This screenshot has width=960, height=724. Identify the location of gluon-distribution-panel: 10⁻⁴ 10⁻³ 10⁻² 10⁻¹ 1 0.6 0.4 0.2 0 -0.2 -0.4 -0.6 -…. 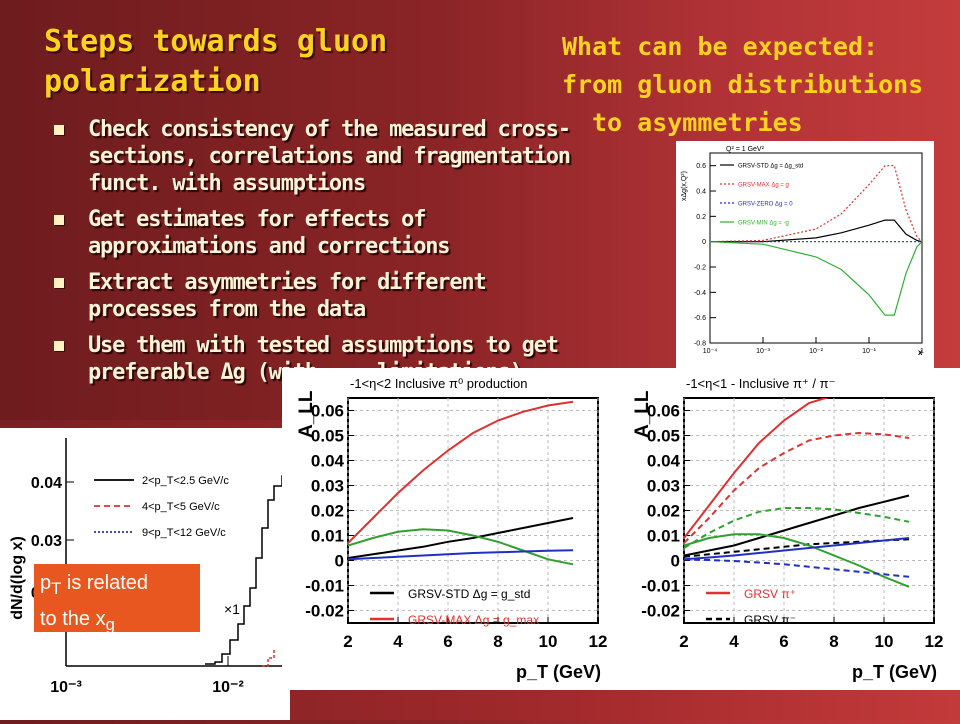
(805, 254).